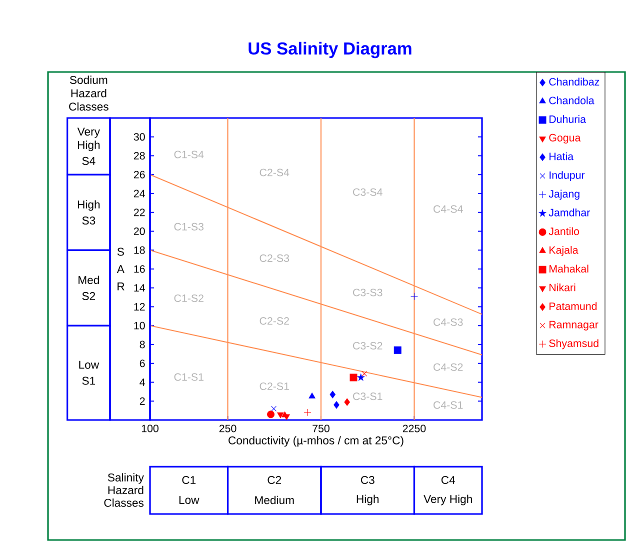 Image resolution: width=638 pixels, height=558 pixels. I want to click on y-tick-label: 20, so click(139, 231).